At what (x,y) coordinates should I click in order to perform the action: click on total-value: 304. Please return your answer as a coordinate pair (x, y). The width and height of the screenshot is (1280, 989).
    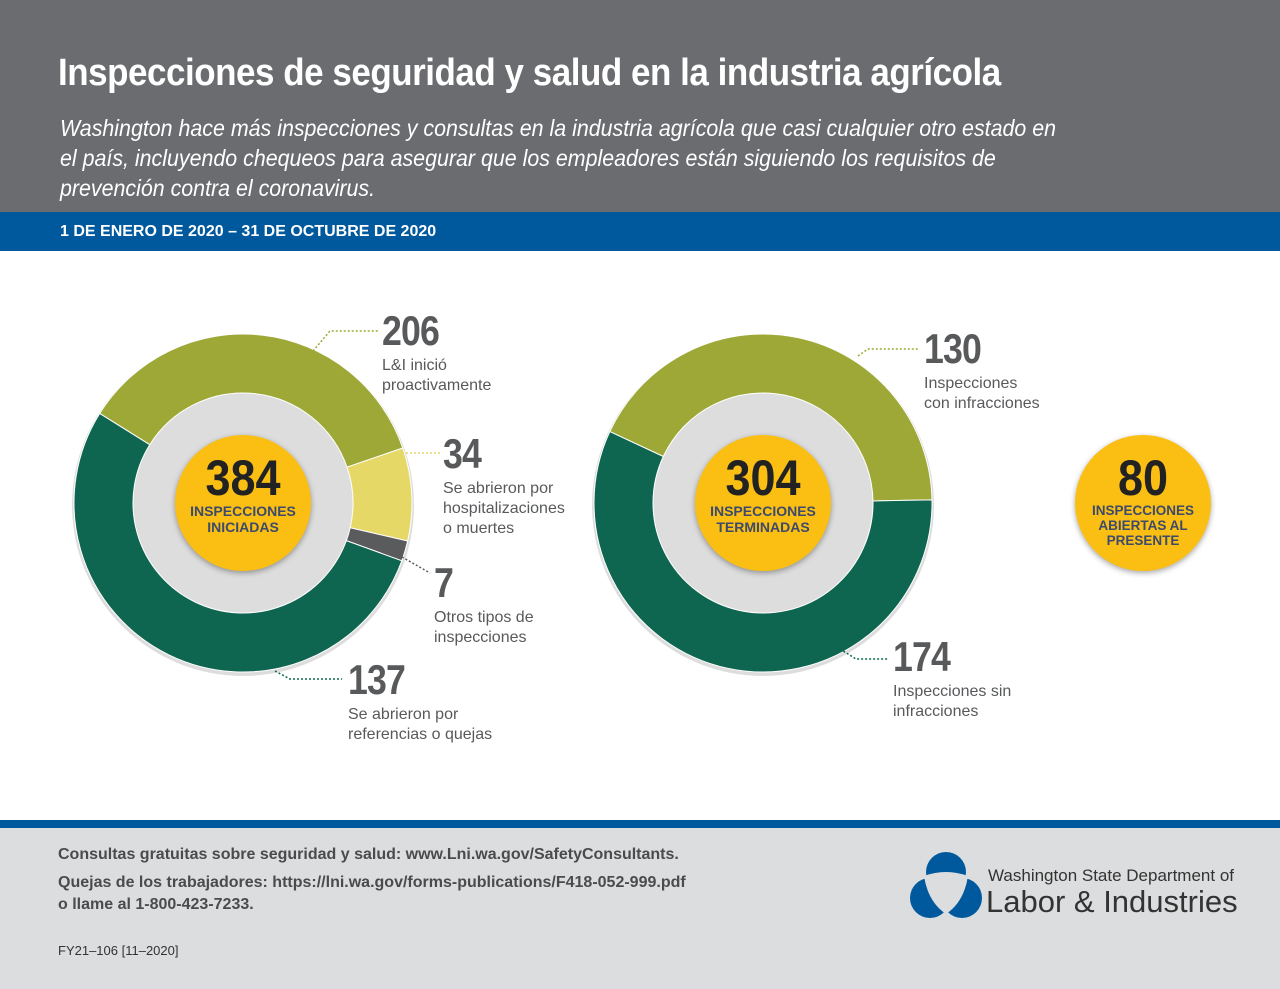
    Looking at the image, I should click on (763, 478).